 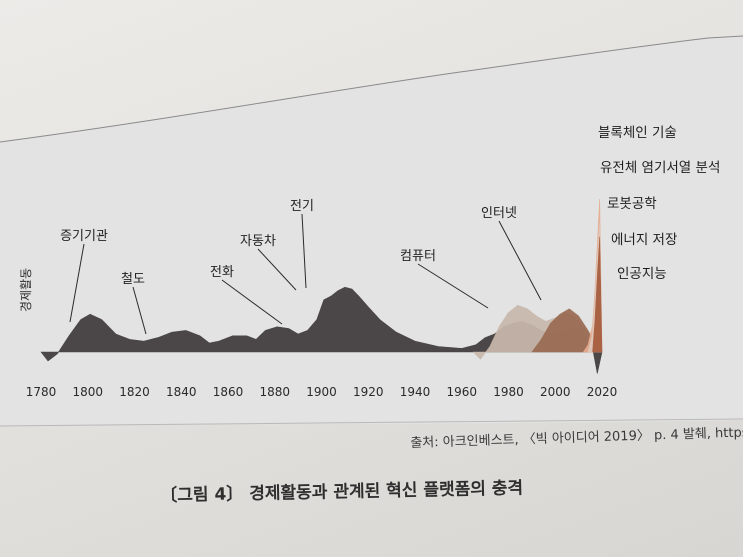 What do you see at coordinates (642, 274) in the screenshot?
I see `legend-entry: 인공지능` at bounding box center [642, 274].